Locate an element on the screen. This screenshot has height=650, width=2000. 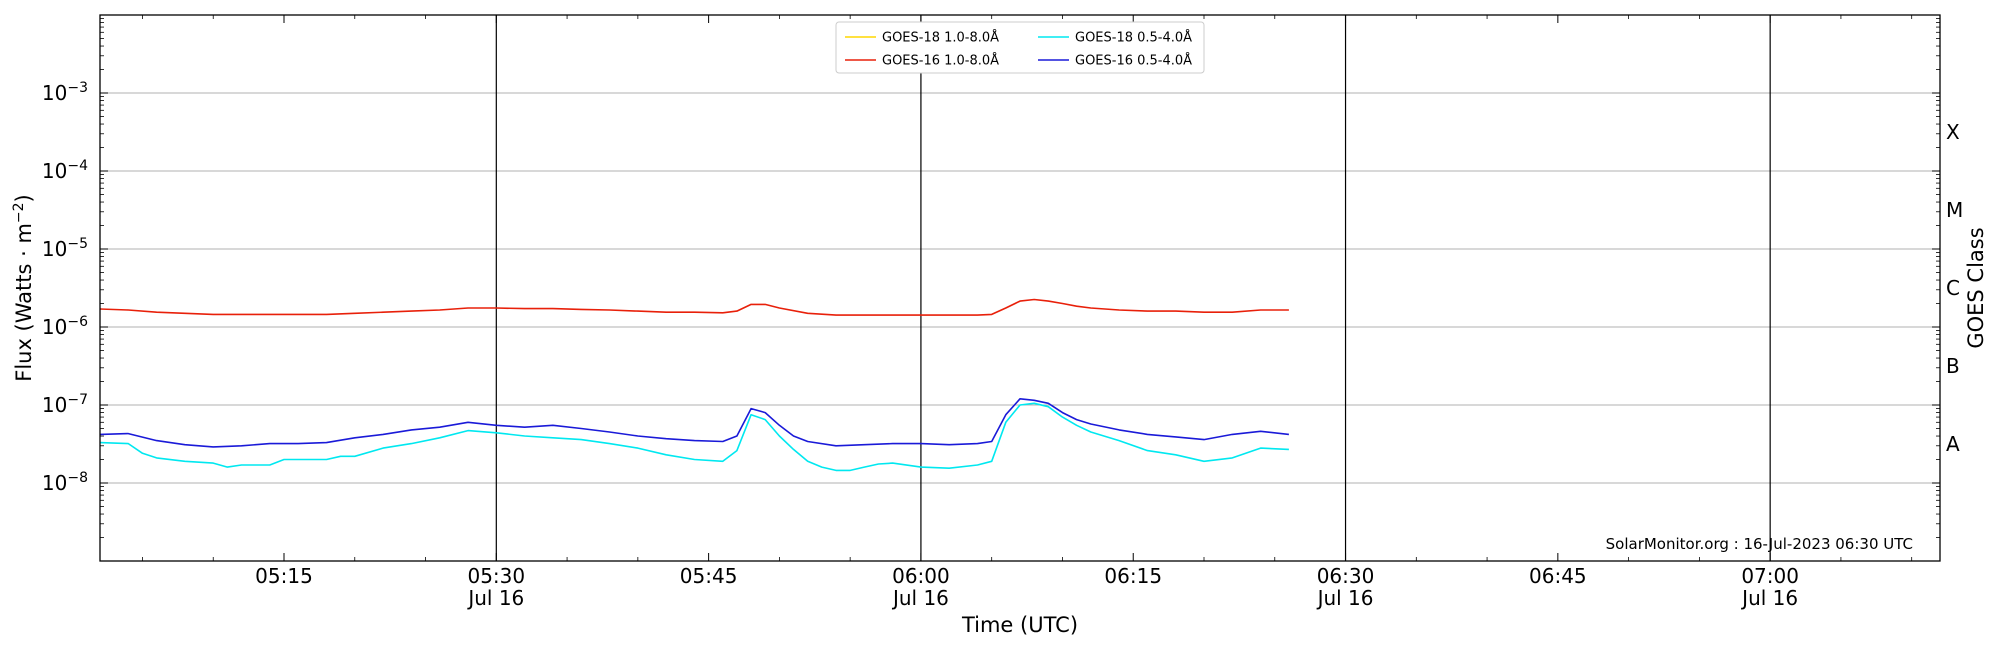
y-tick-exponent: −4 is located at coordinates (77, 166).